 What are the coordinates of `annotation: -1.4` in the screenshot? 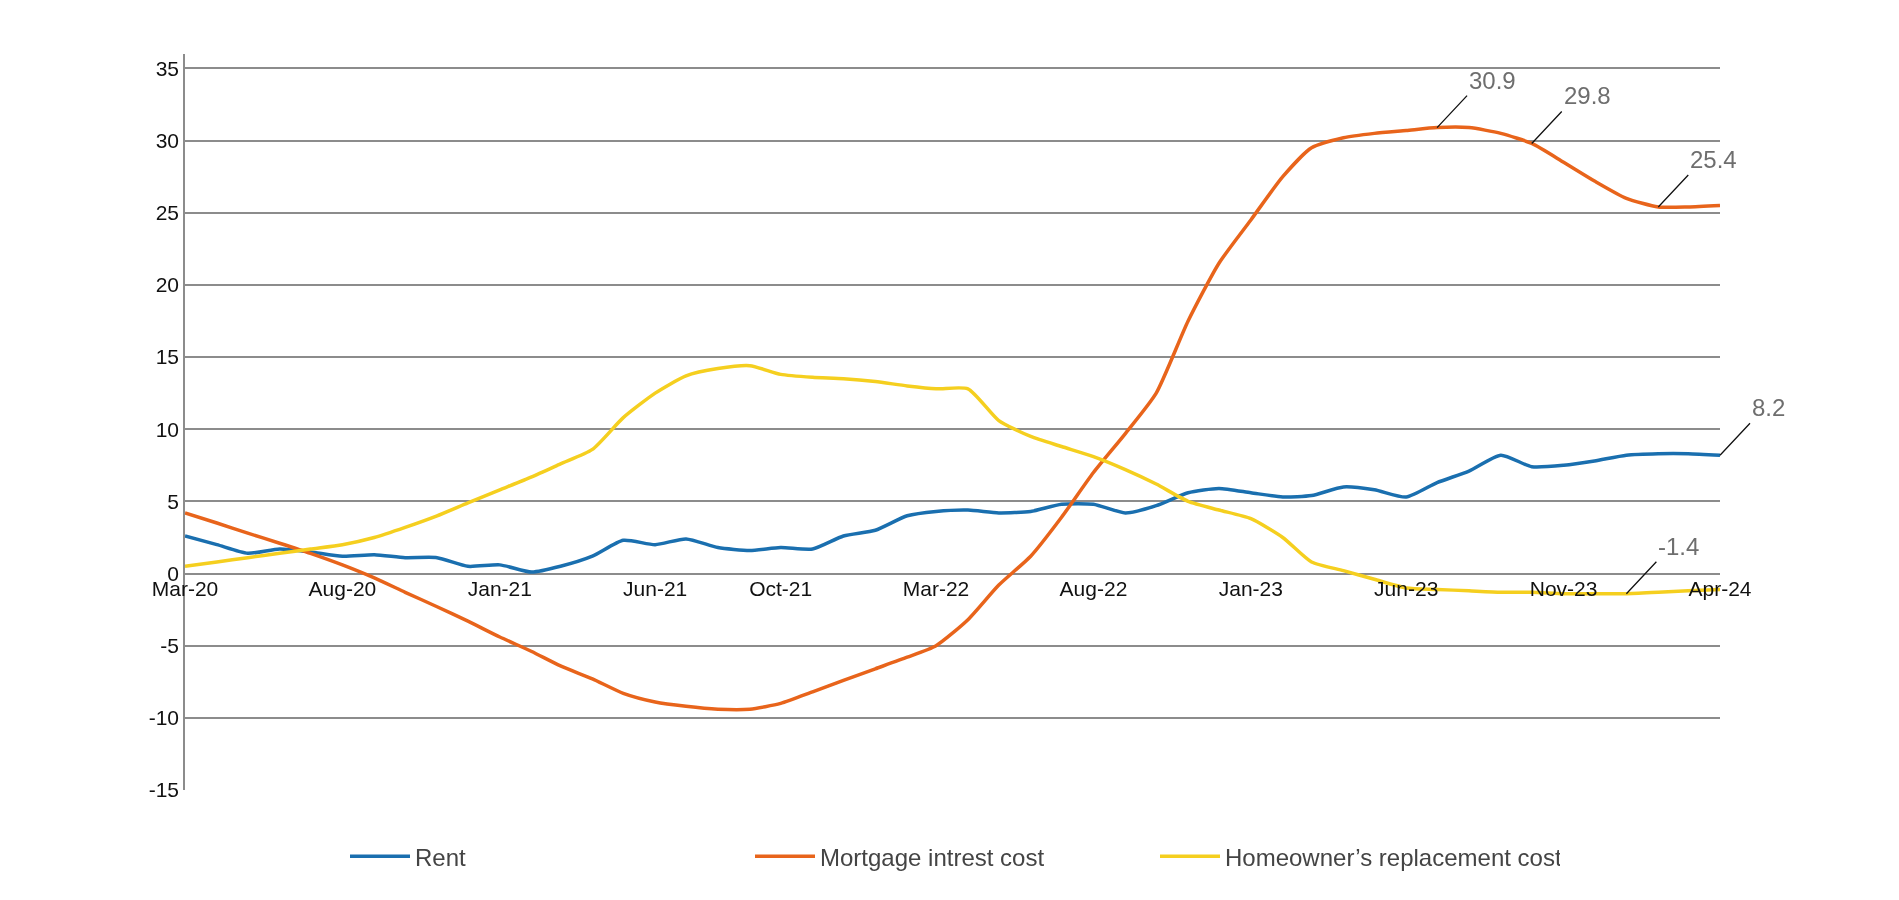 It's located at (1679, 546).